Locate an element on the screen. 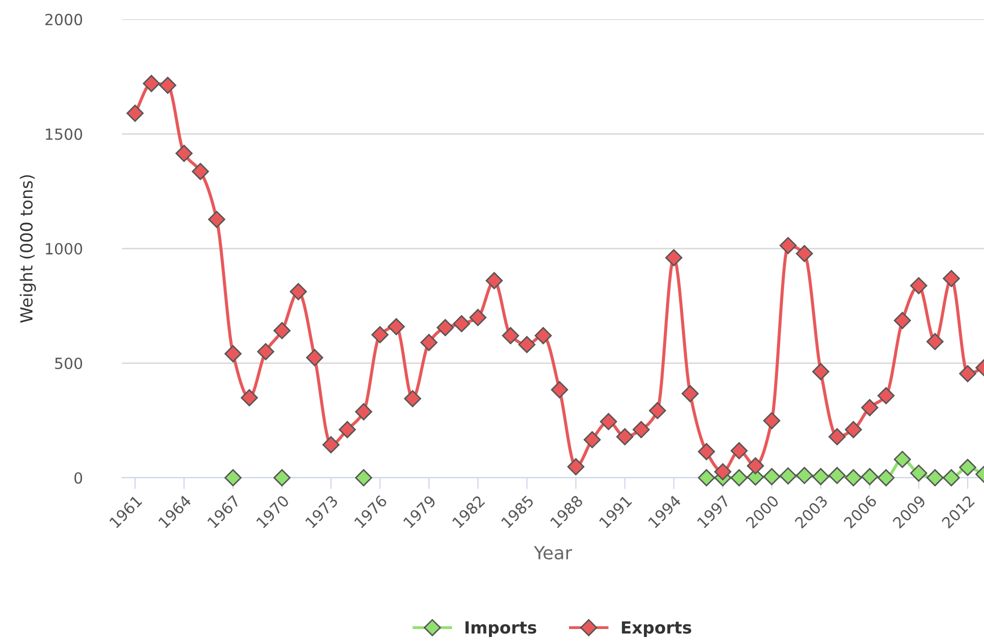 The image size is (984, 643). y-tick-label: 2000 is located at coordinates (63, 20).